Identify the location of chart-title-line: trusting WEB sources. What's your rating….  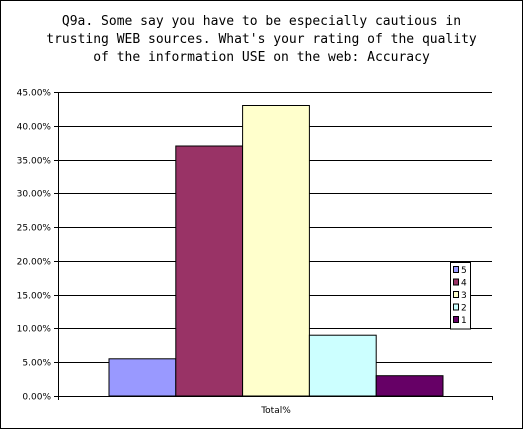
(261, 39).